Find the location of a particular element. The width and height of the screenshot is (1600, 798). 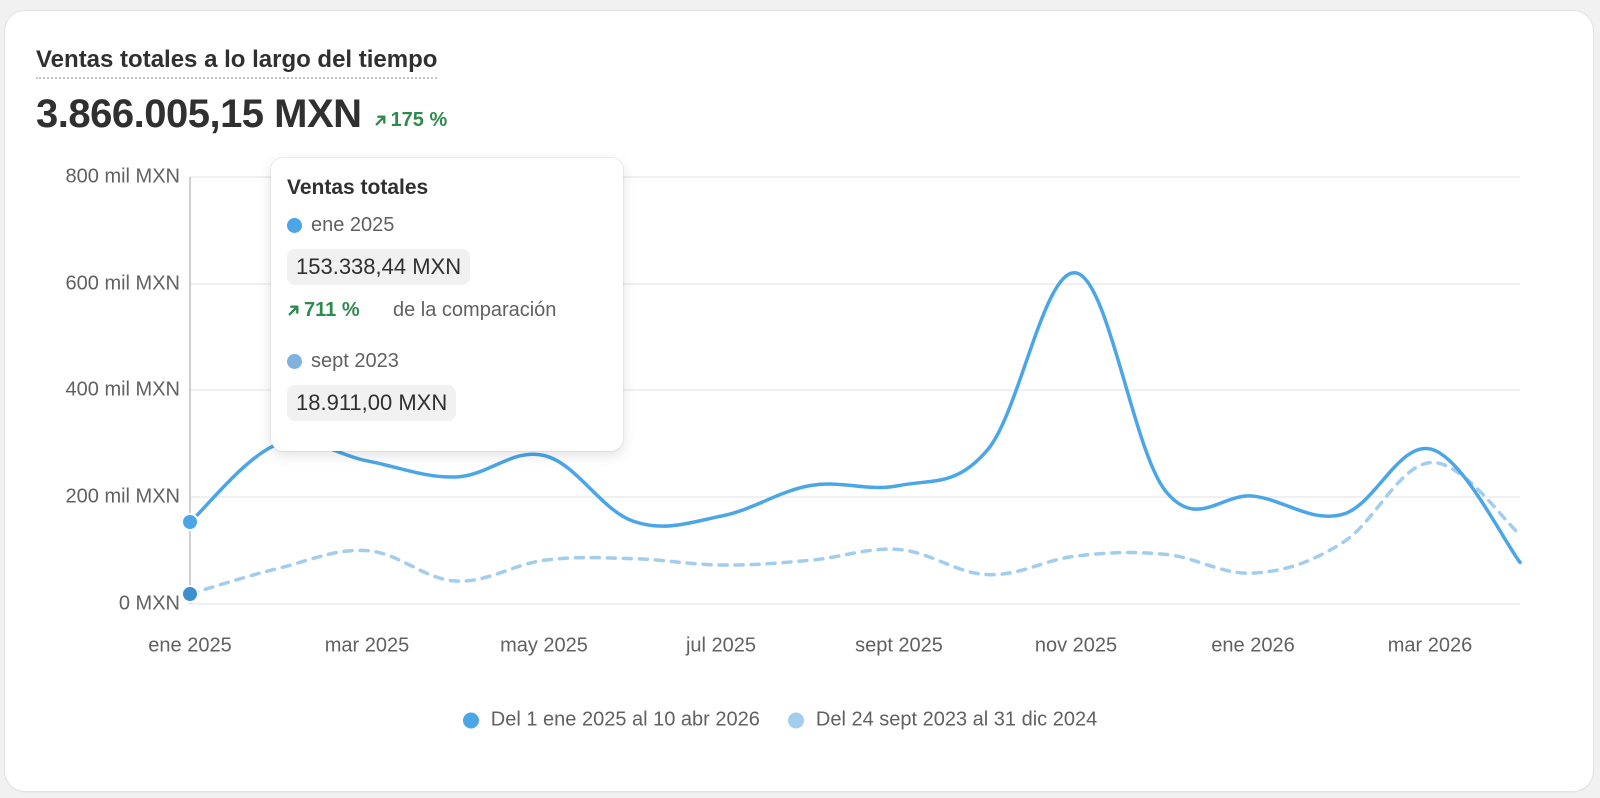

total-delta-badge: 175 % is located at coordinates (411, 120).